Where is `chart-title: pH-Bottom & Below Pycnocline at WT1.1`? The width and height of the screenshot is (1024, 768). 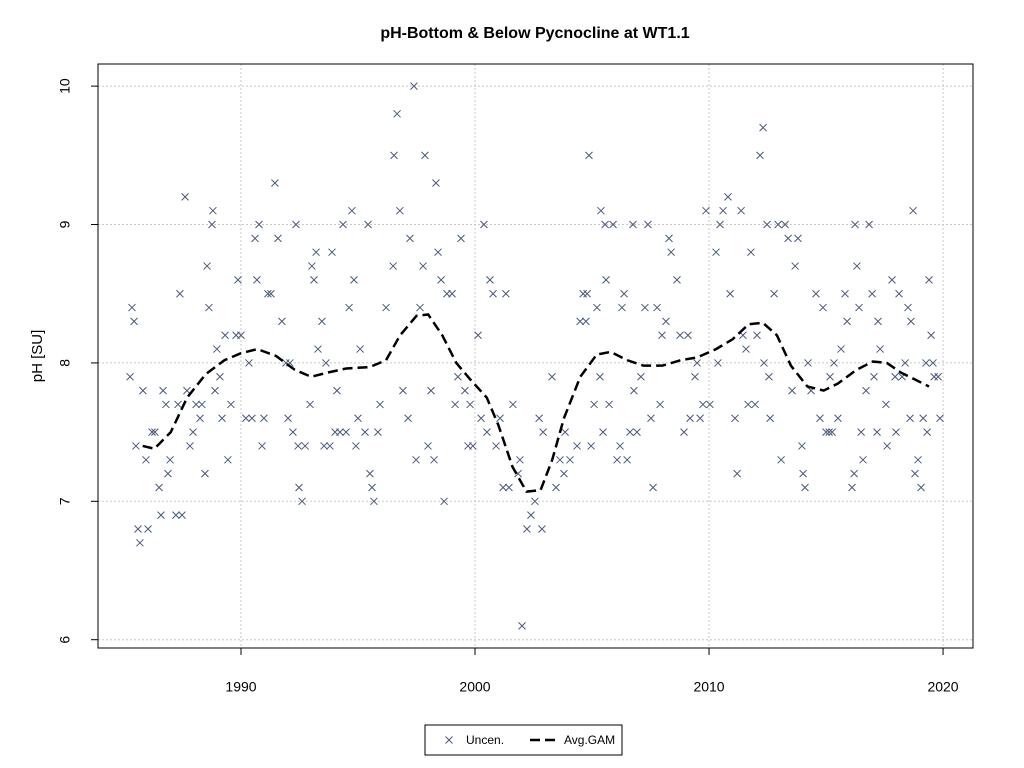
chart-title: pH-Bottom & Below Pycnocline at WT1.1 is located at coordinates (534, 33).